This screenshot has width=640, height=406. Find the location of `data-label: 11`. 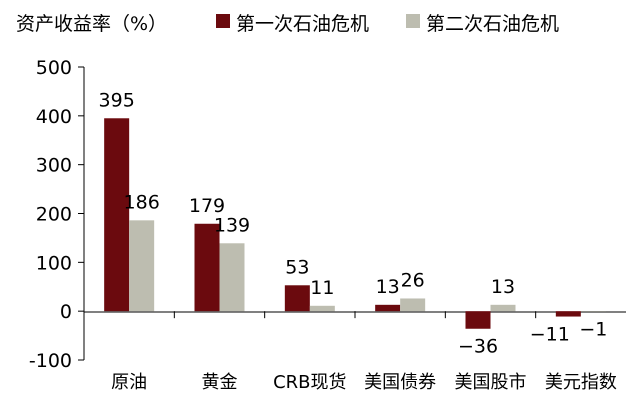

data-label: 11 is located at coordinates (322, 288).